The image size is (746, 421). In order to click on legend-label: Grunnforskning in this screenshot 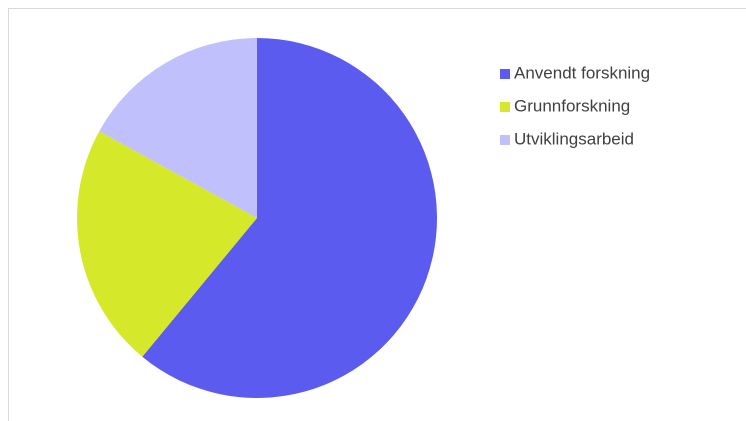, I will do `click(572, 105)`.